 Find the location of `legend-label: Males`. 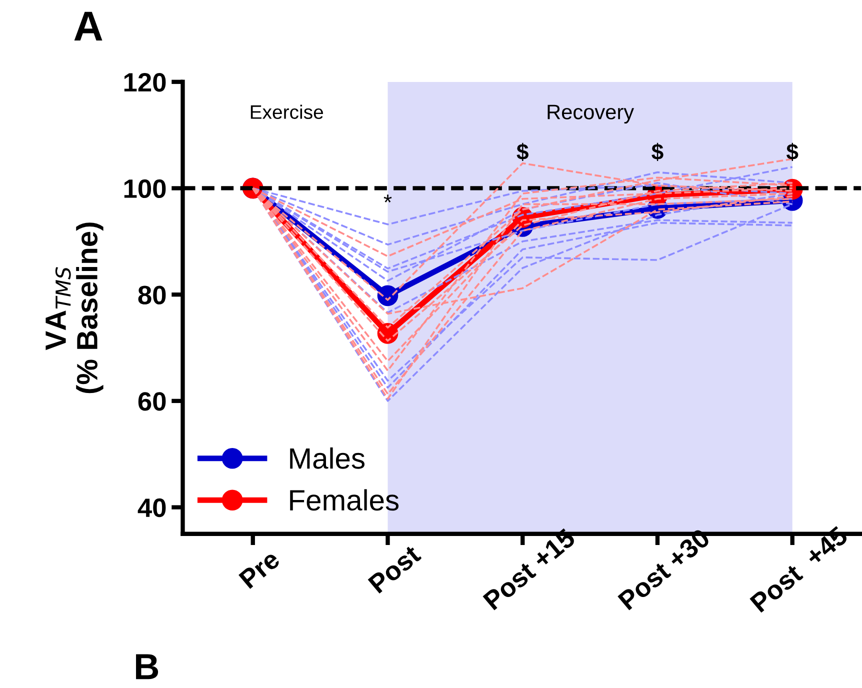

legend-label: Males is located at coordinates (327, 458).